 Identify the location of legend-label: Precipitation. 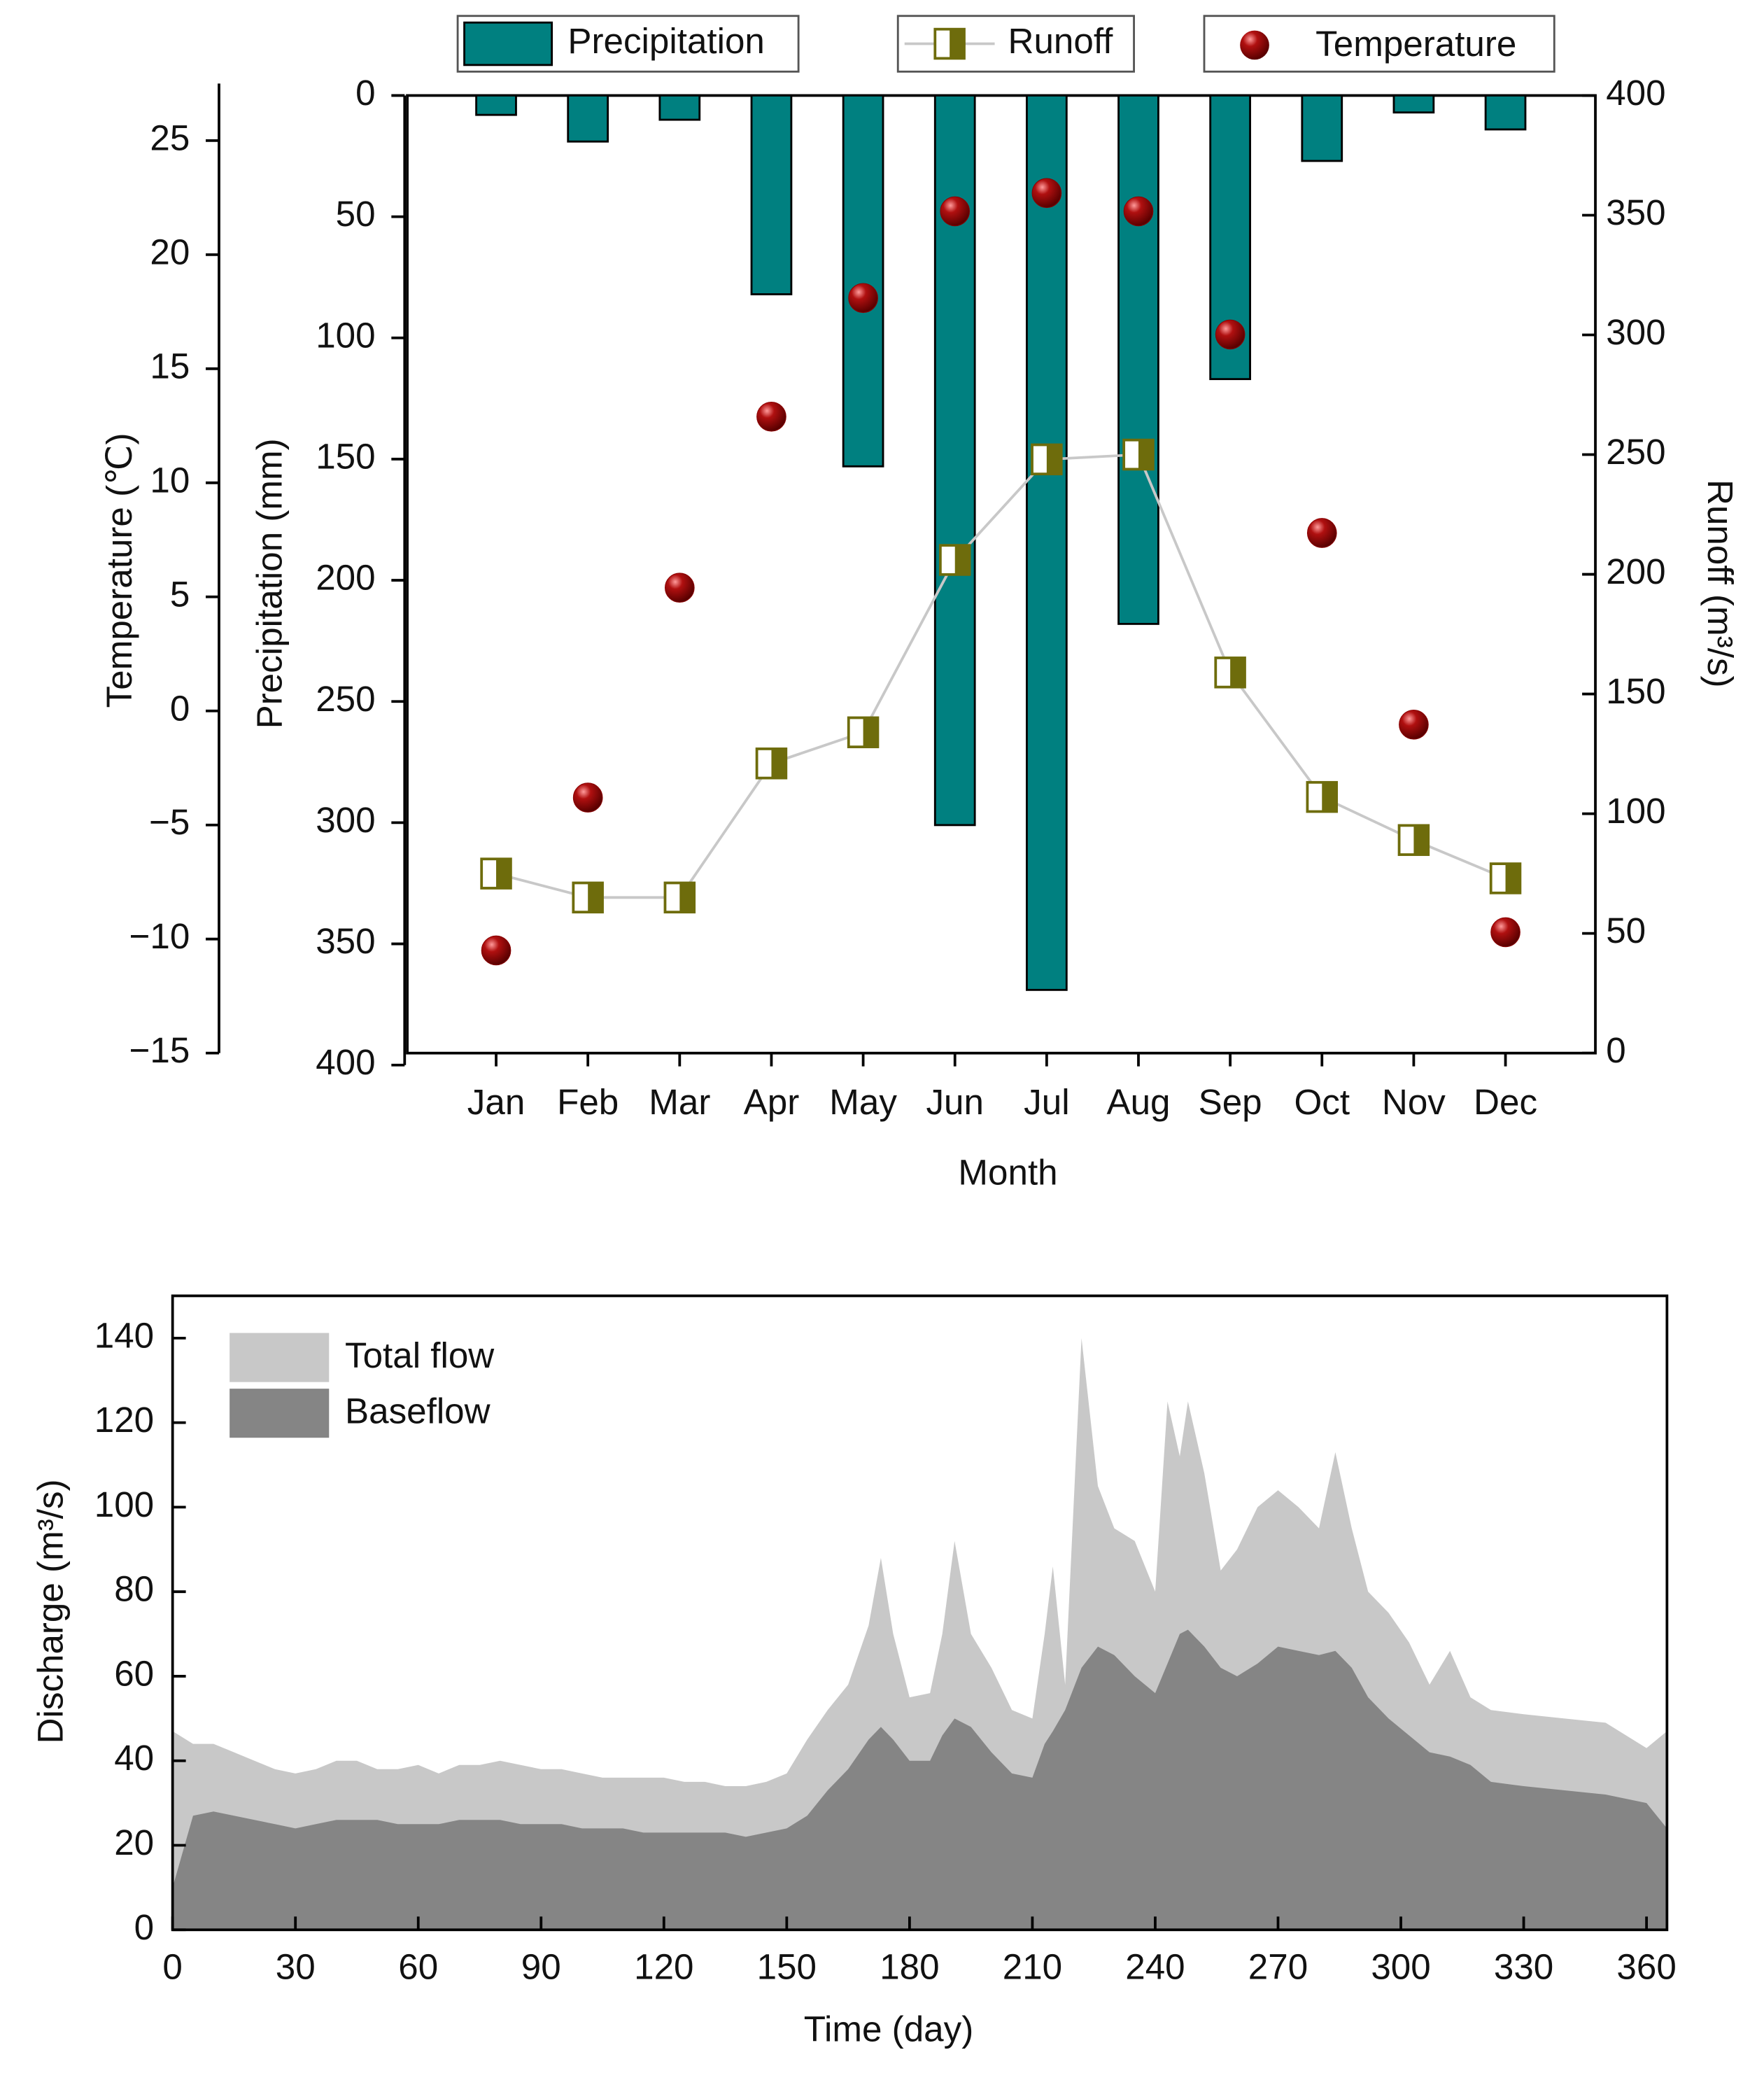
(666, 41).